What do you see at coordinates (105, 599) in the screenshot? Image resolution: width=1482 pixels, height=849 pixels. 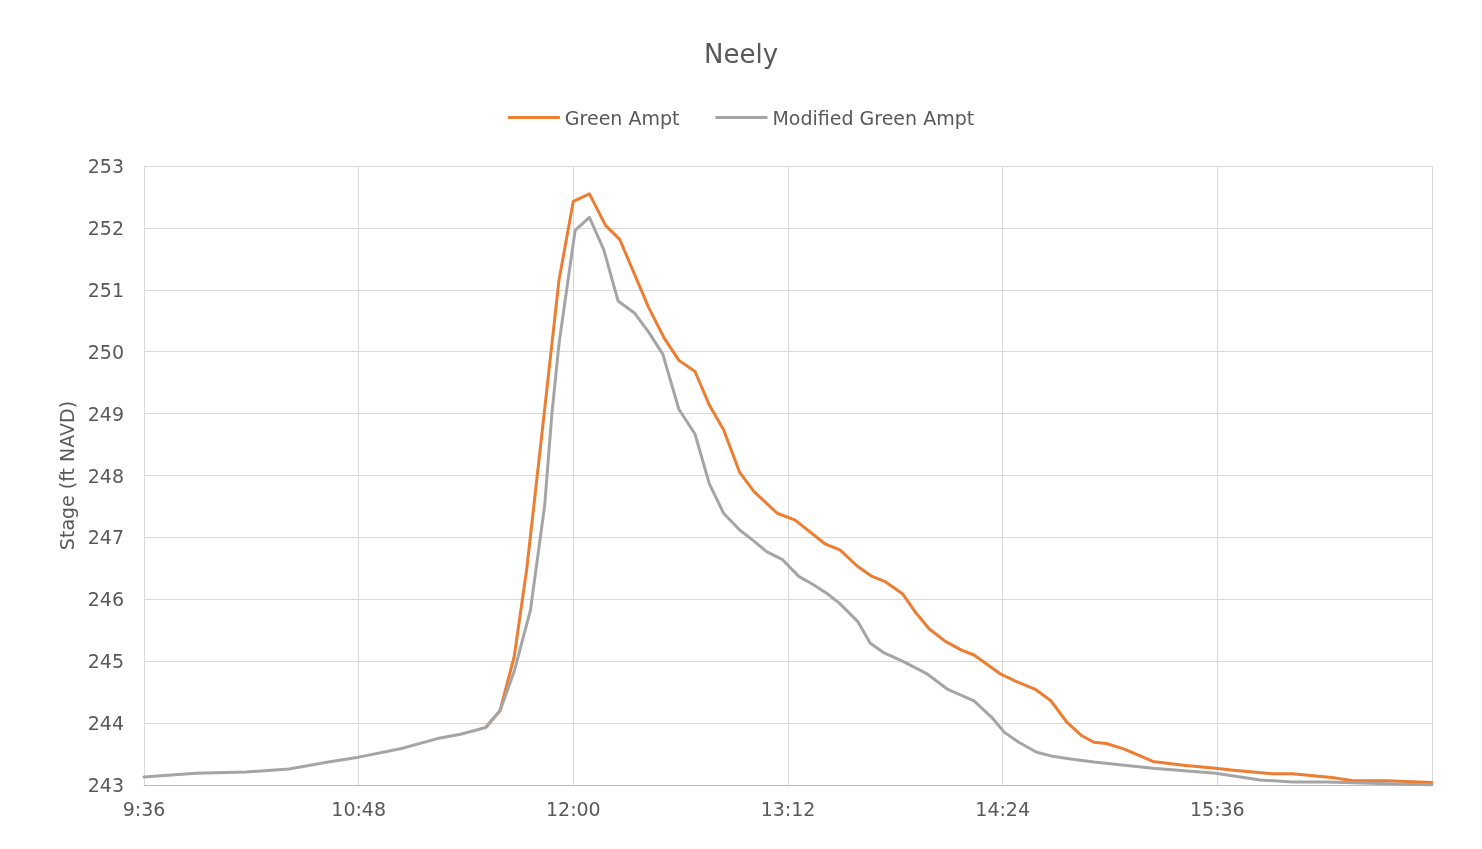 I see `y-tick-label: 246` at bounding box center [105, 599].